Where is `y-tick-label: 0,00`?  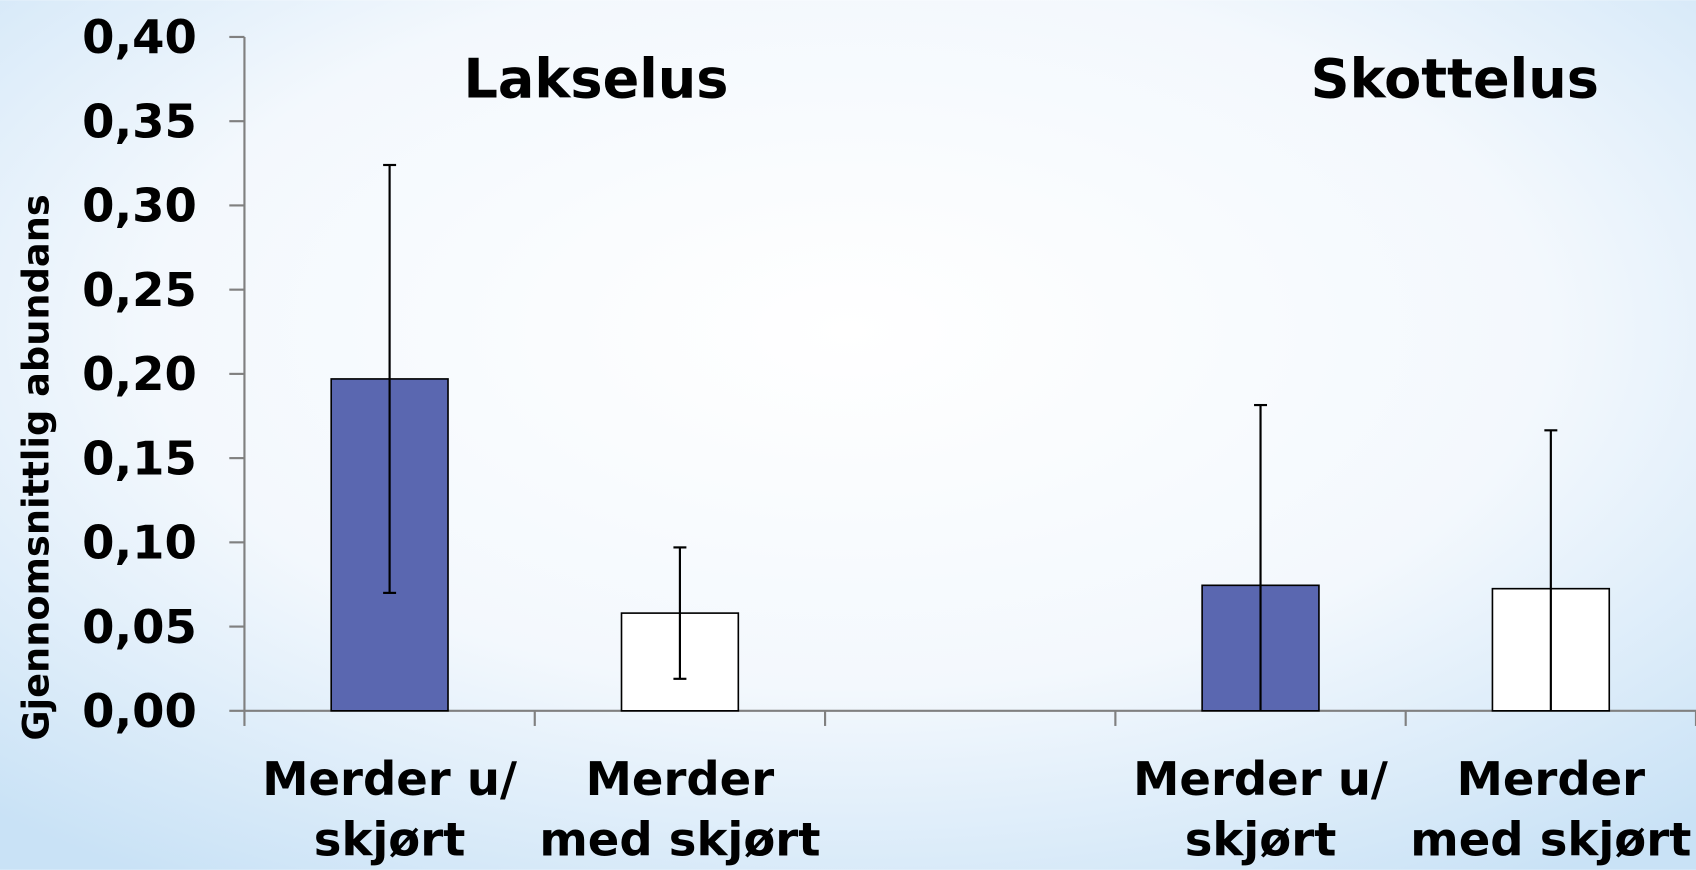 y-tick-label: 0,00 is located at coordinates (139, 711).